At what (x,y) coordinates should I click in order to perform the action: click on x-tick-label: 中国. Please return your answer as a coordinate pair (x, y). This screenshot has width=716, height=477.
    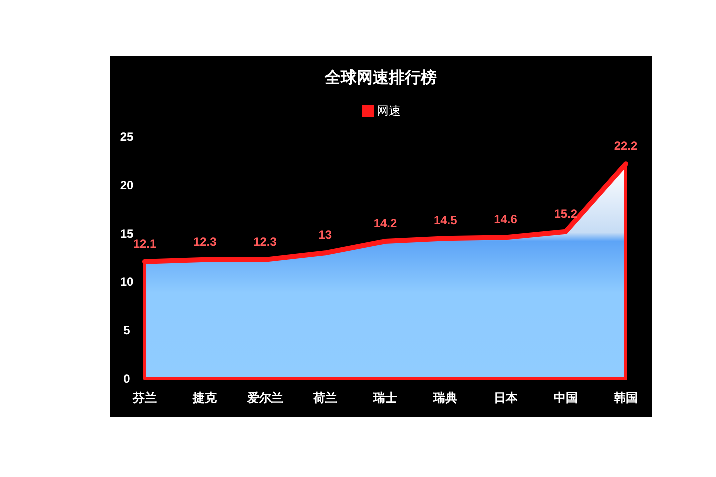
    Looking at the image, I should click on (566, 398).